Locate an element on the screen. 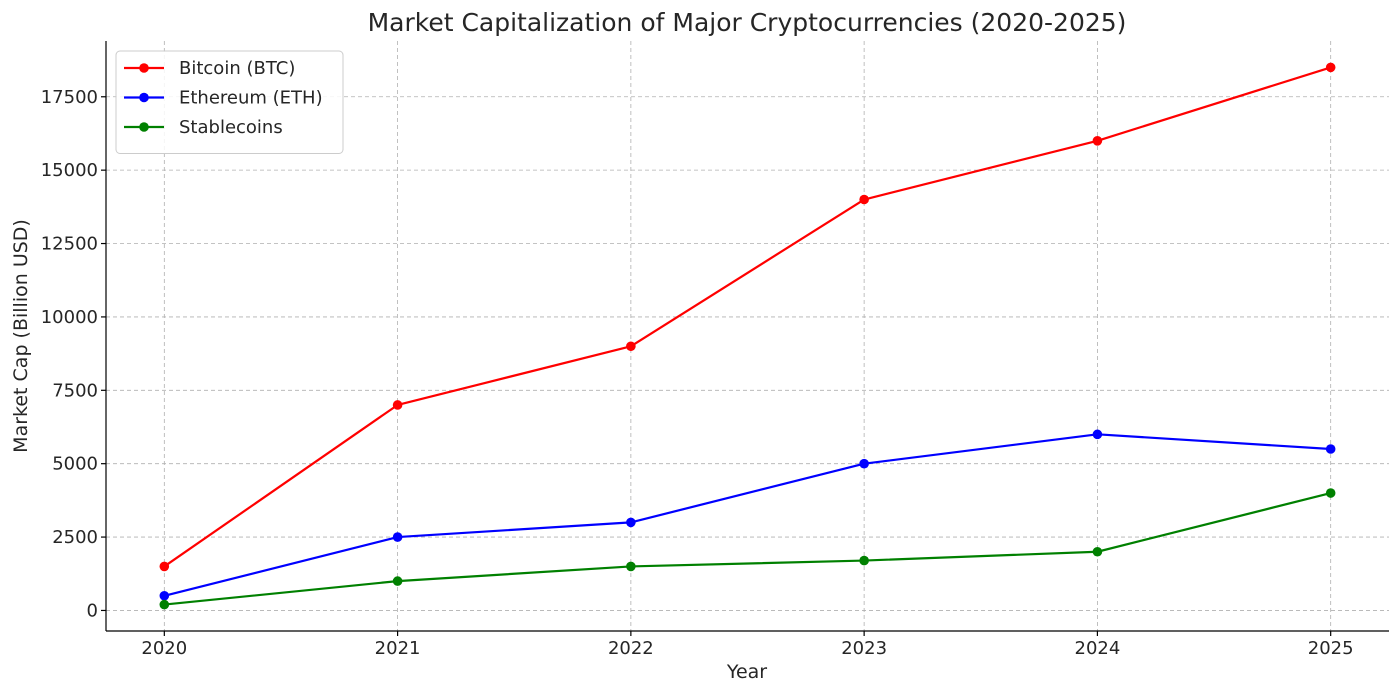 This screenshot has width=1400, height=694. x-tick-label: 2025 is located at coordinates (1331, 648).